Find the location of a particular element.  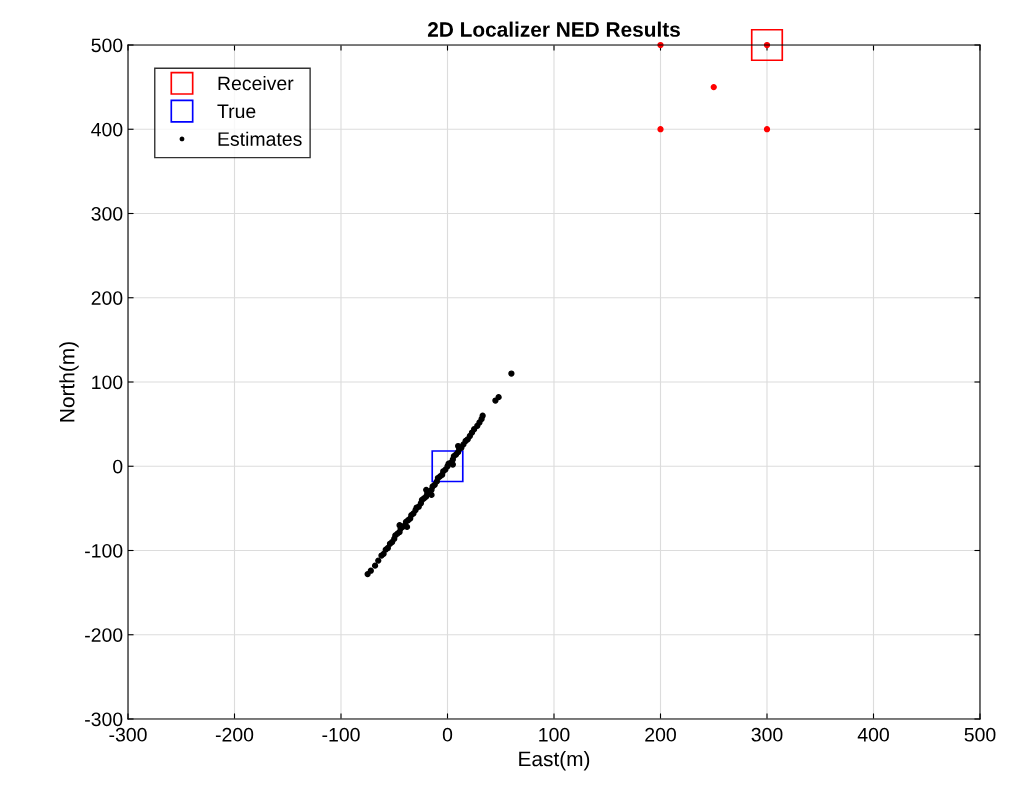

legend-label: True is located at coordinates (236, 111).